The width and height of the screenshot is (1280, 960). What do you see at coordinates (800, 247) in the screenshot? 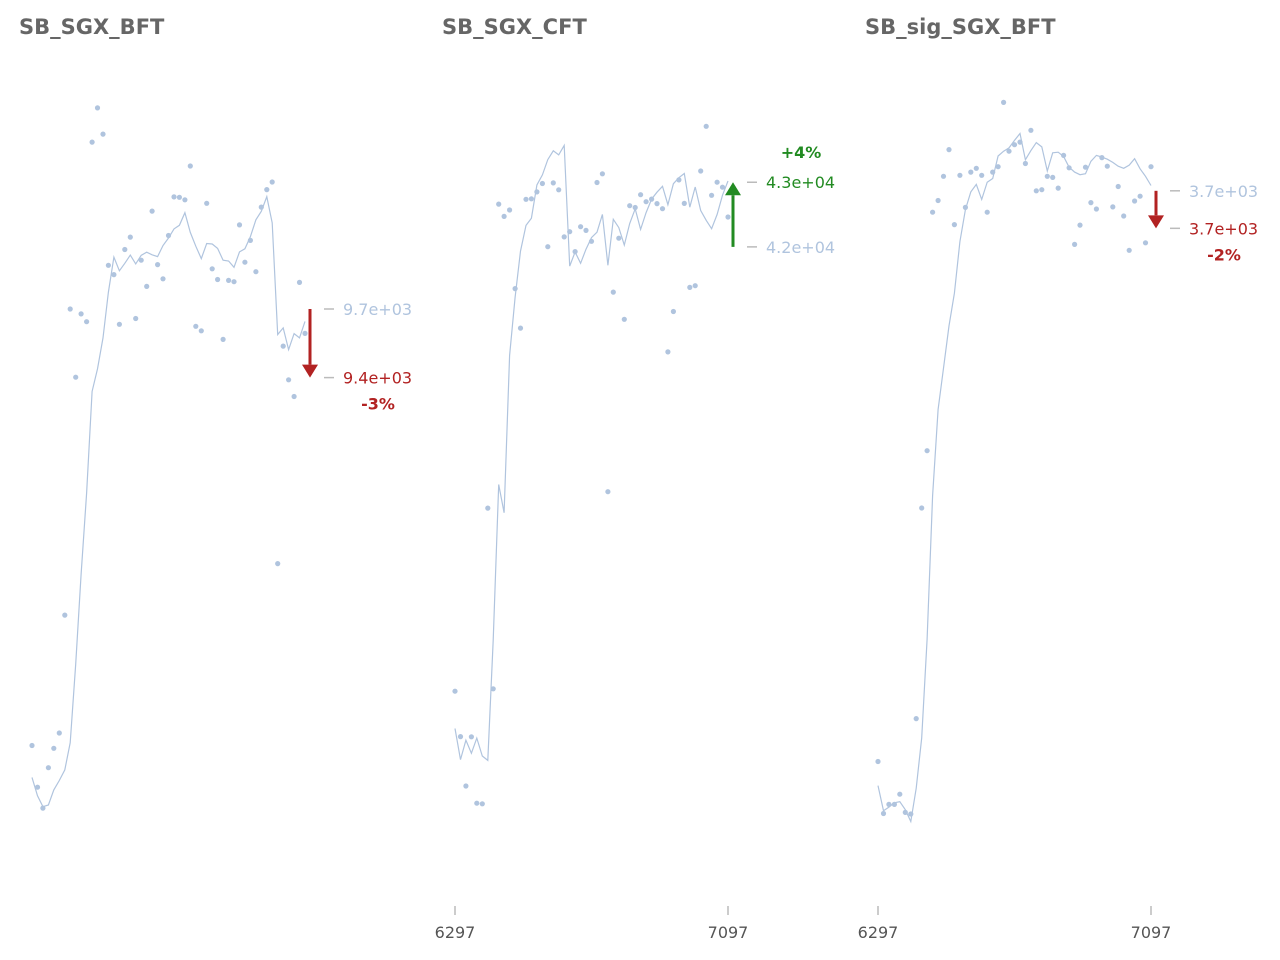
I see `last-value-label: 4.2e+04` at bounding box center [800, 247].